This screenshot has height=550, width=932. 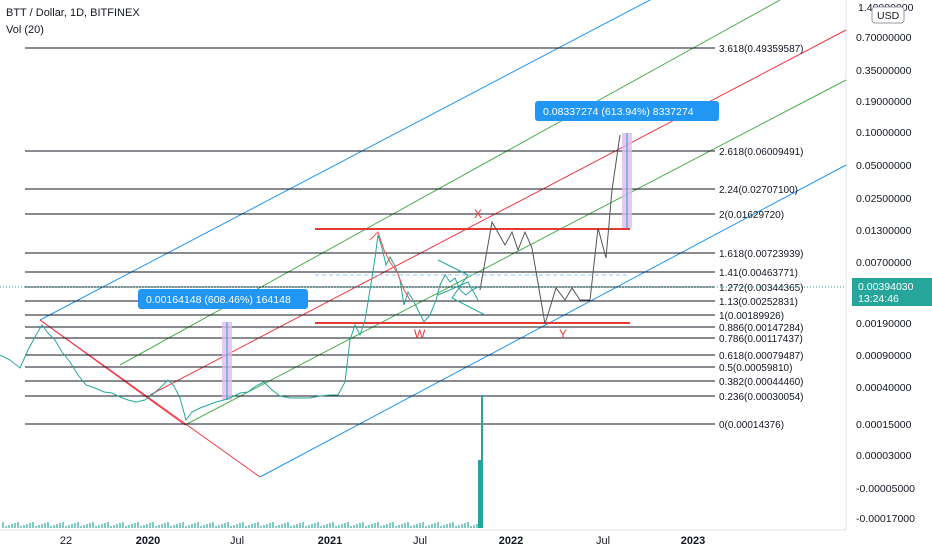 I want to click on price-tick-label: 0.00040000, so click(x=884, y=388).